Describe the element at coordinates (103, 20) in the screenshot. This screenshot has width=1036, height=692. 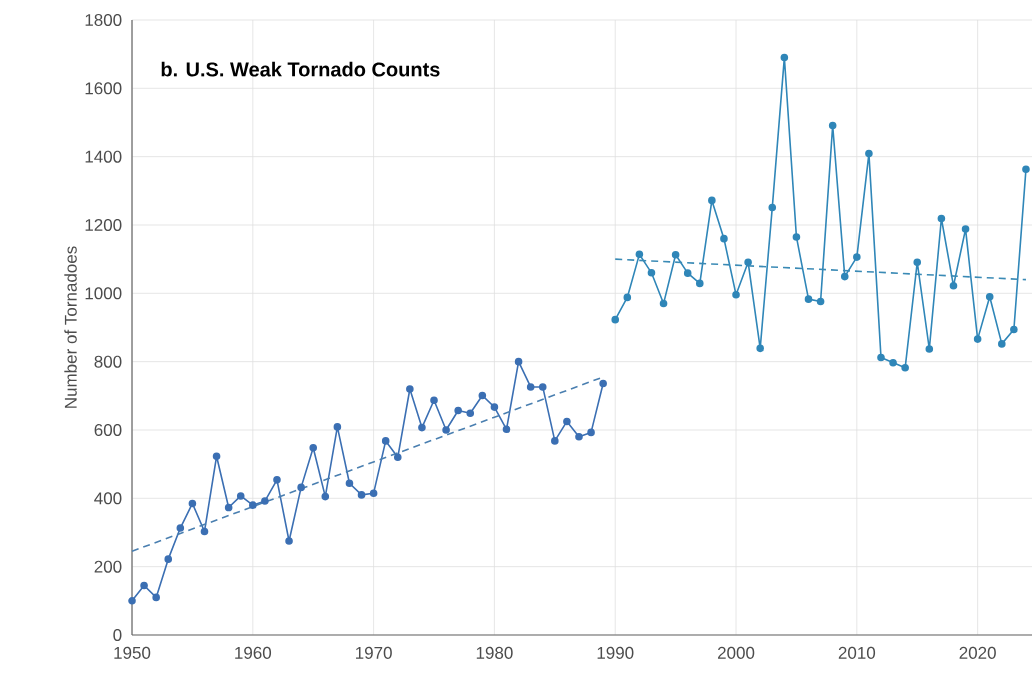
I see `y-tick-label: 1800` at that location.